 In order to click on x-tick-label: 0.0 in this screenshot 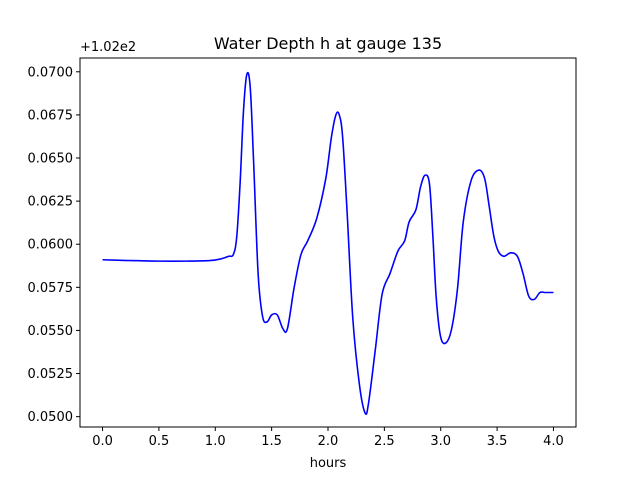, I will do `click(102, 441)`.